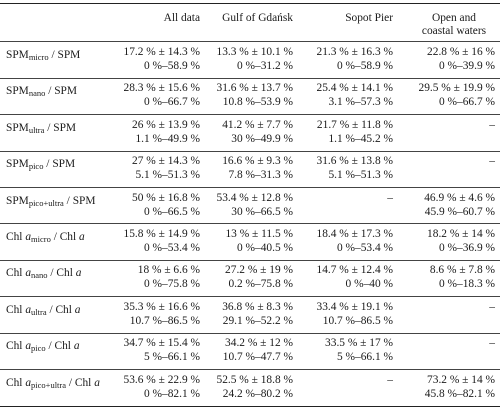 This screenshot has width=500, height=411. What do you see at coordinates (369, 18) in the screenshot?
I see `header-sopot: Sopot Pier` at bounding box center [369, 18].